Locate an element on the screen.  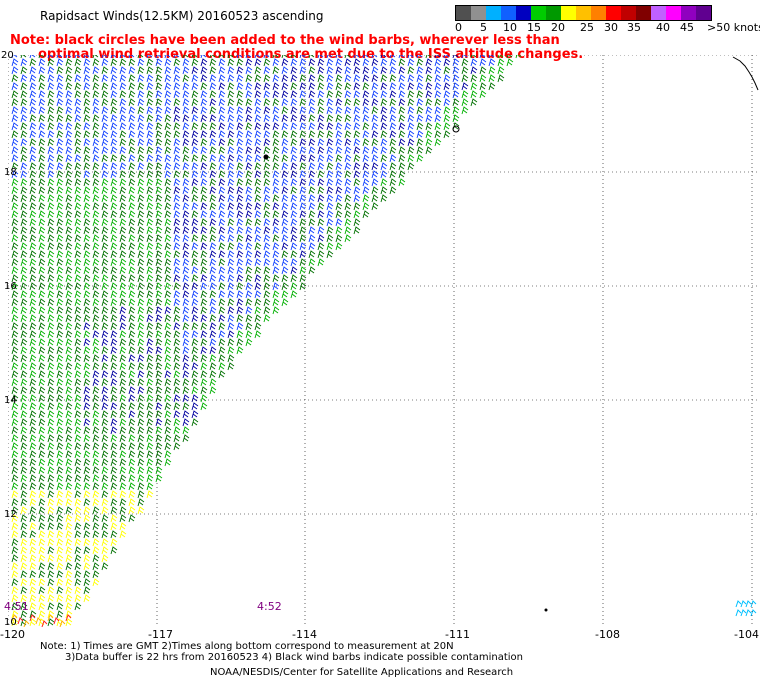
legend-label: 15 is located at coordinates (534, 27).